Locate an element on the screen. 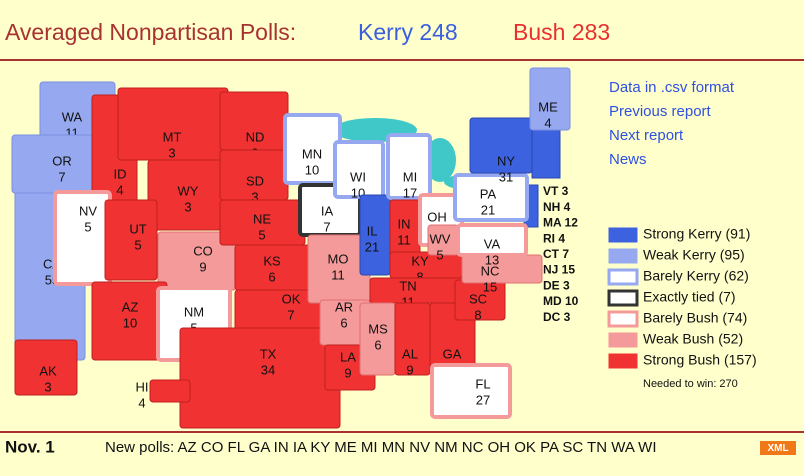  legend-label: Strong Bush (157) is located at coordinates (700, 360).